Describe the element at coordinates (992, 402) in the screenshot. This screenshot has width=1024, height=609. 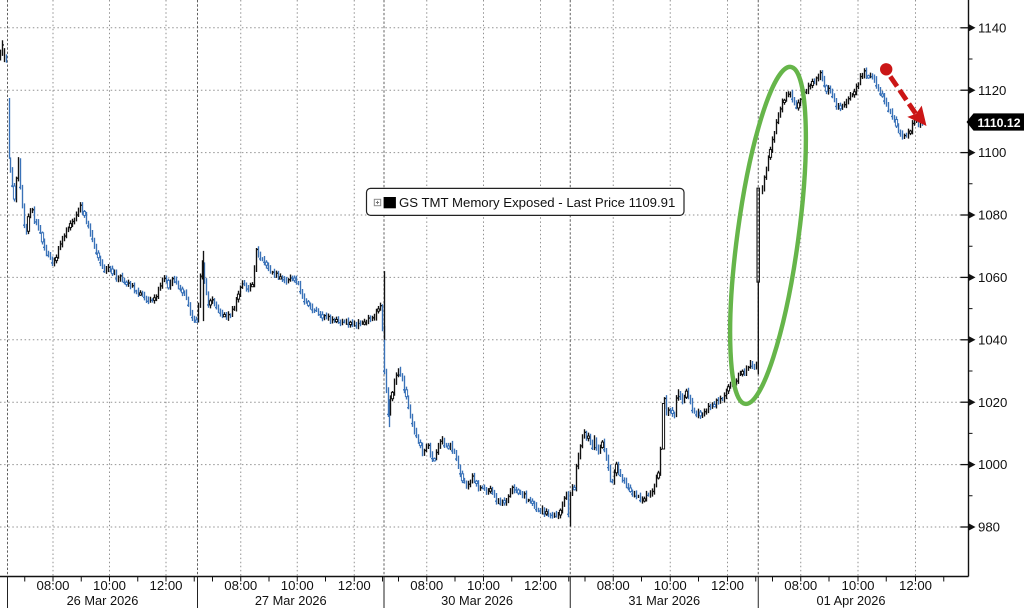
I see `svg-text: 1020` at that location.